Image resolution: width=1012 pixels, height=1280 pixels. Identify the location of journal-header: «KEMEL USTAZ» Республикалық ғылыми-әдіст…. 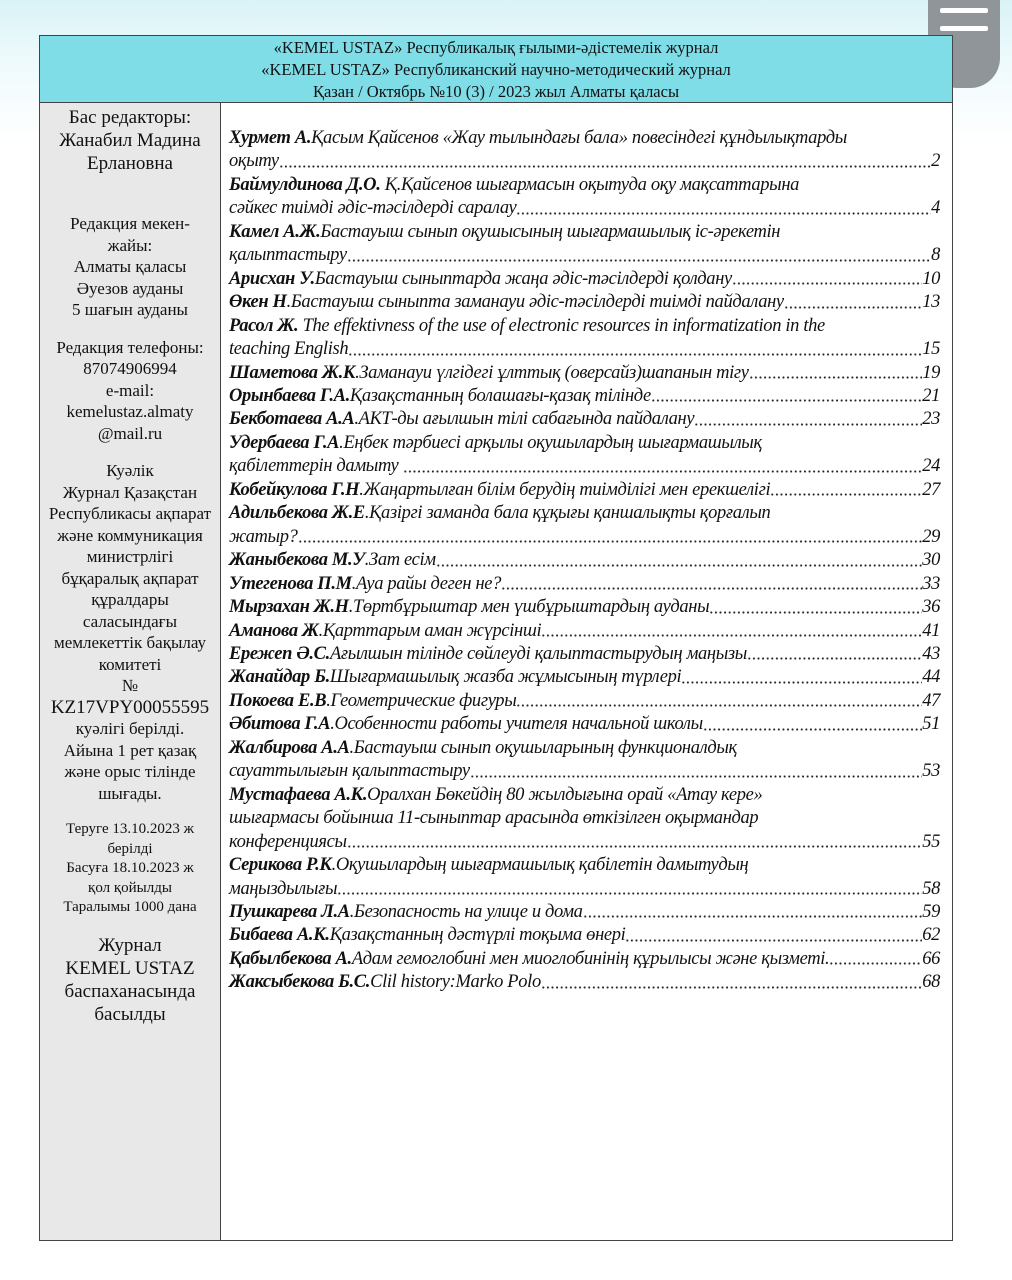
(496, 69).